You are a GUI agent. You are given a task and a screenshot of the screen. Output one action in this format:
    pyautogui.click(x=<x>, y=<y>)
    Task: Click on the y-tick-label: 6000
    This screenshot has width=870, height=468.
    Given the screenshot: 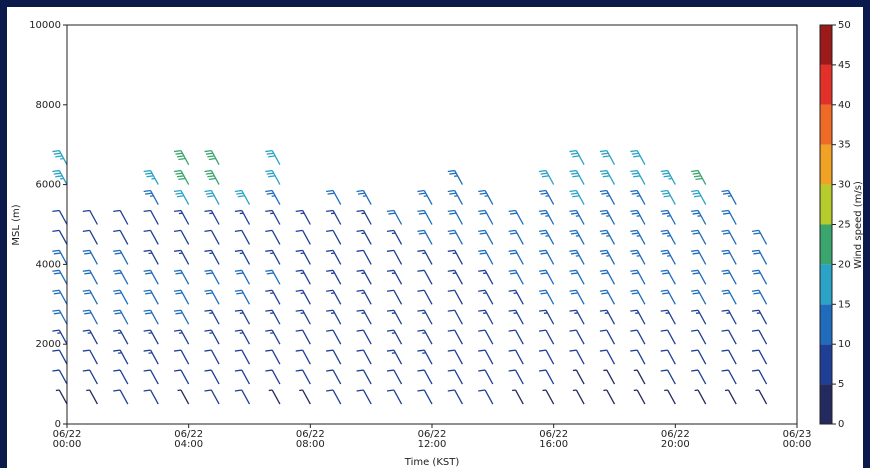 What is the action you would take?
    pyautogui.click(x=48, y=185)
    